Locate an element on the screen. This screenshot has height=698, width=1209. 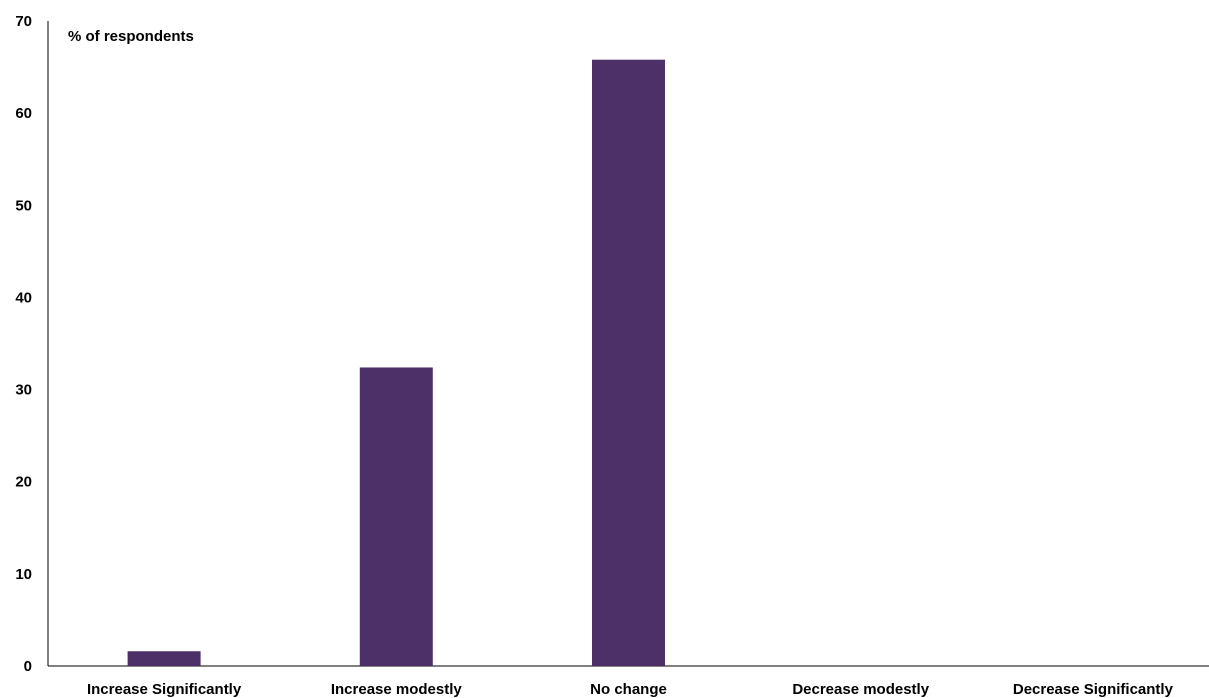
y-axis-unit-label: % of respondents is located at coordinates (131, 36).